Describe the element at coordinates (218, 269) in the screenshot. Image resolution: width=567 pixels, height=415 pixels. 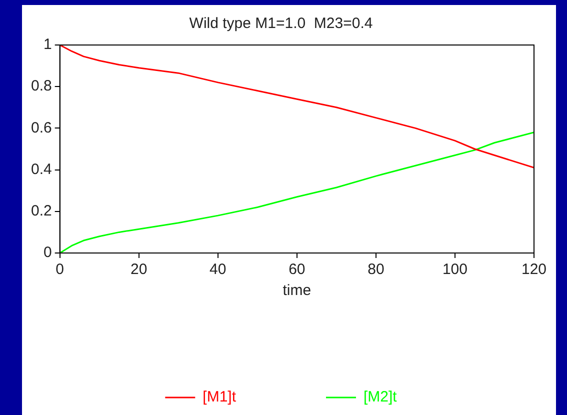
I see `x-tick-label: 40` at that location.